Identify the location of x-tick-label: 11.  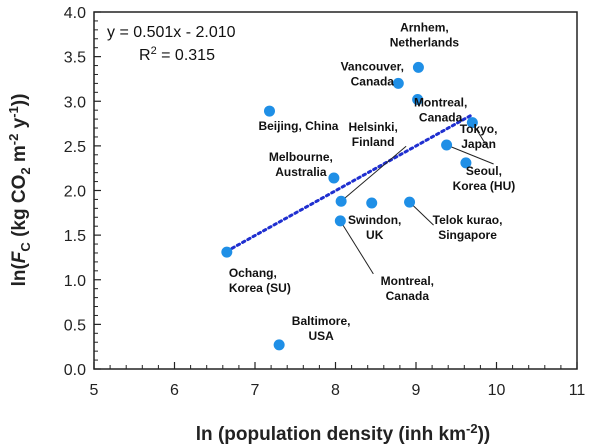
(577, 390).